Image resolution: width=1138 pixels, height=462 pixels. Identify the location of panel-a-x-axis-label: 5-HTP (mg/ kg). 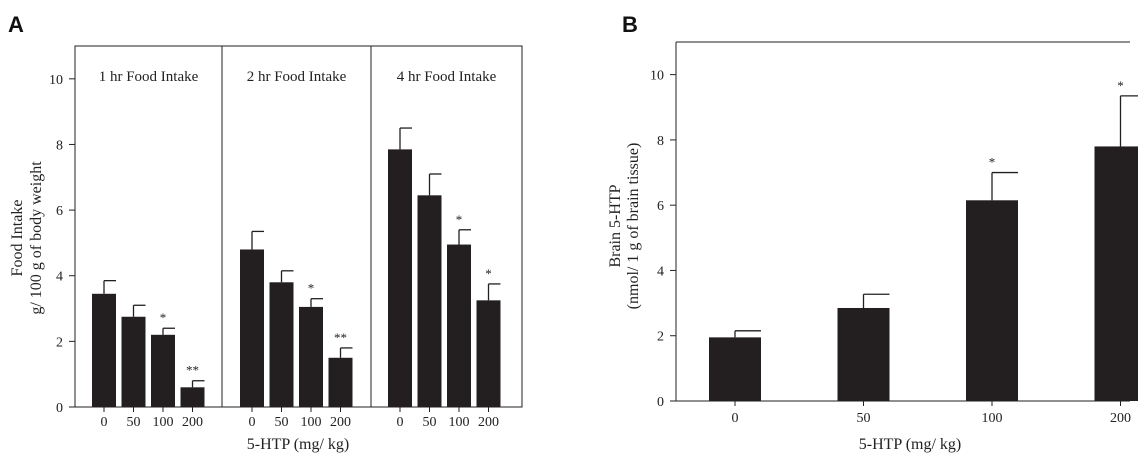
(298, 444).